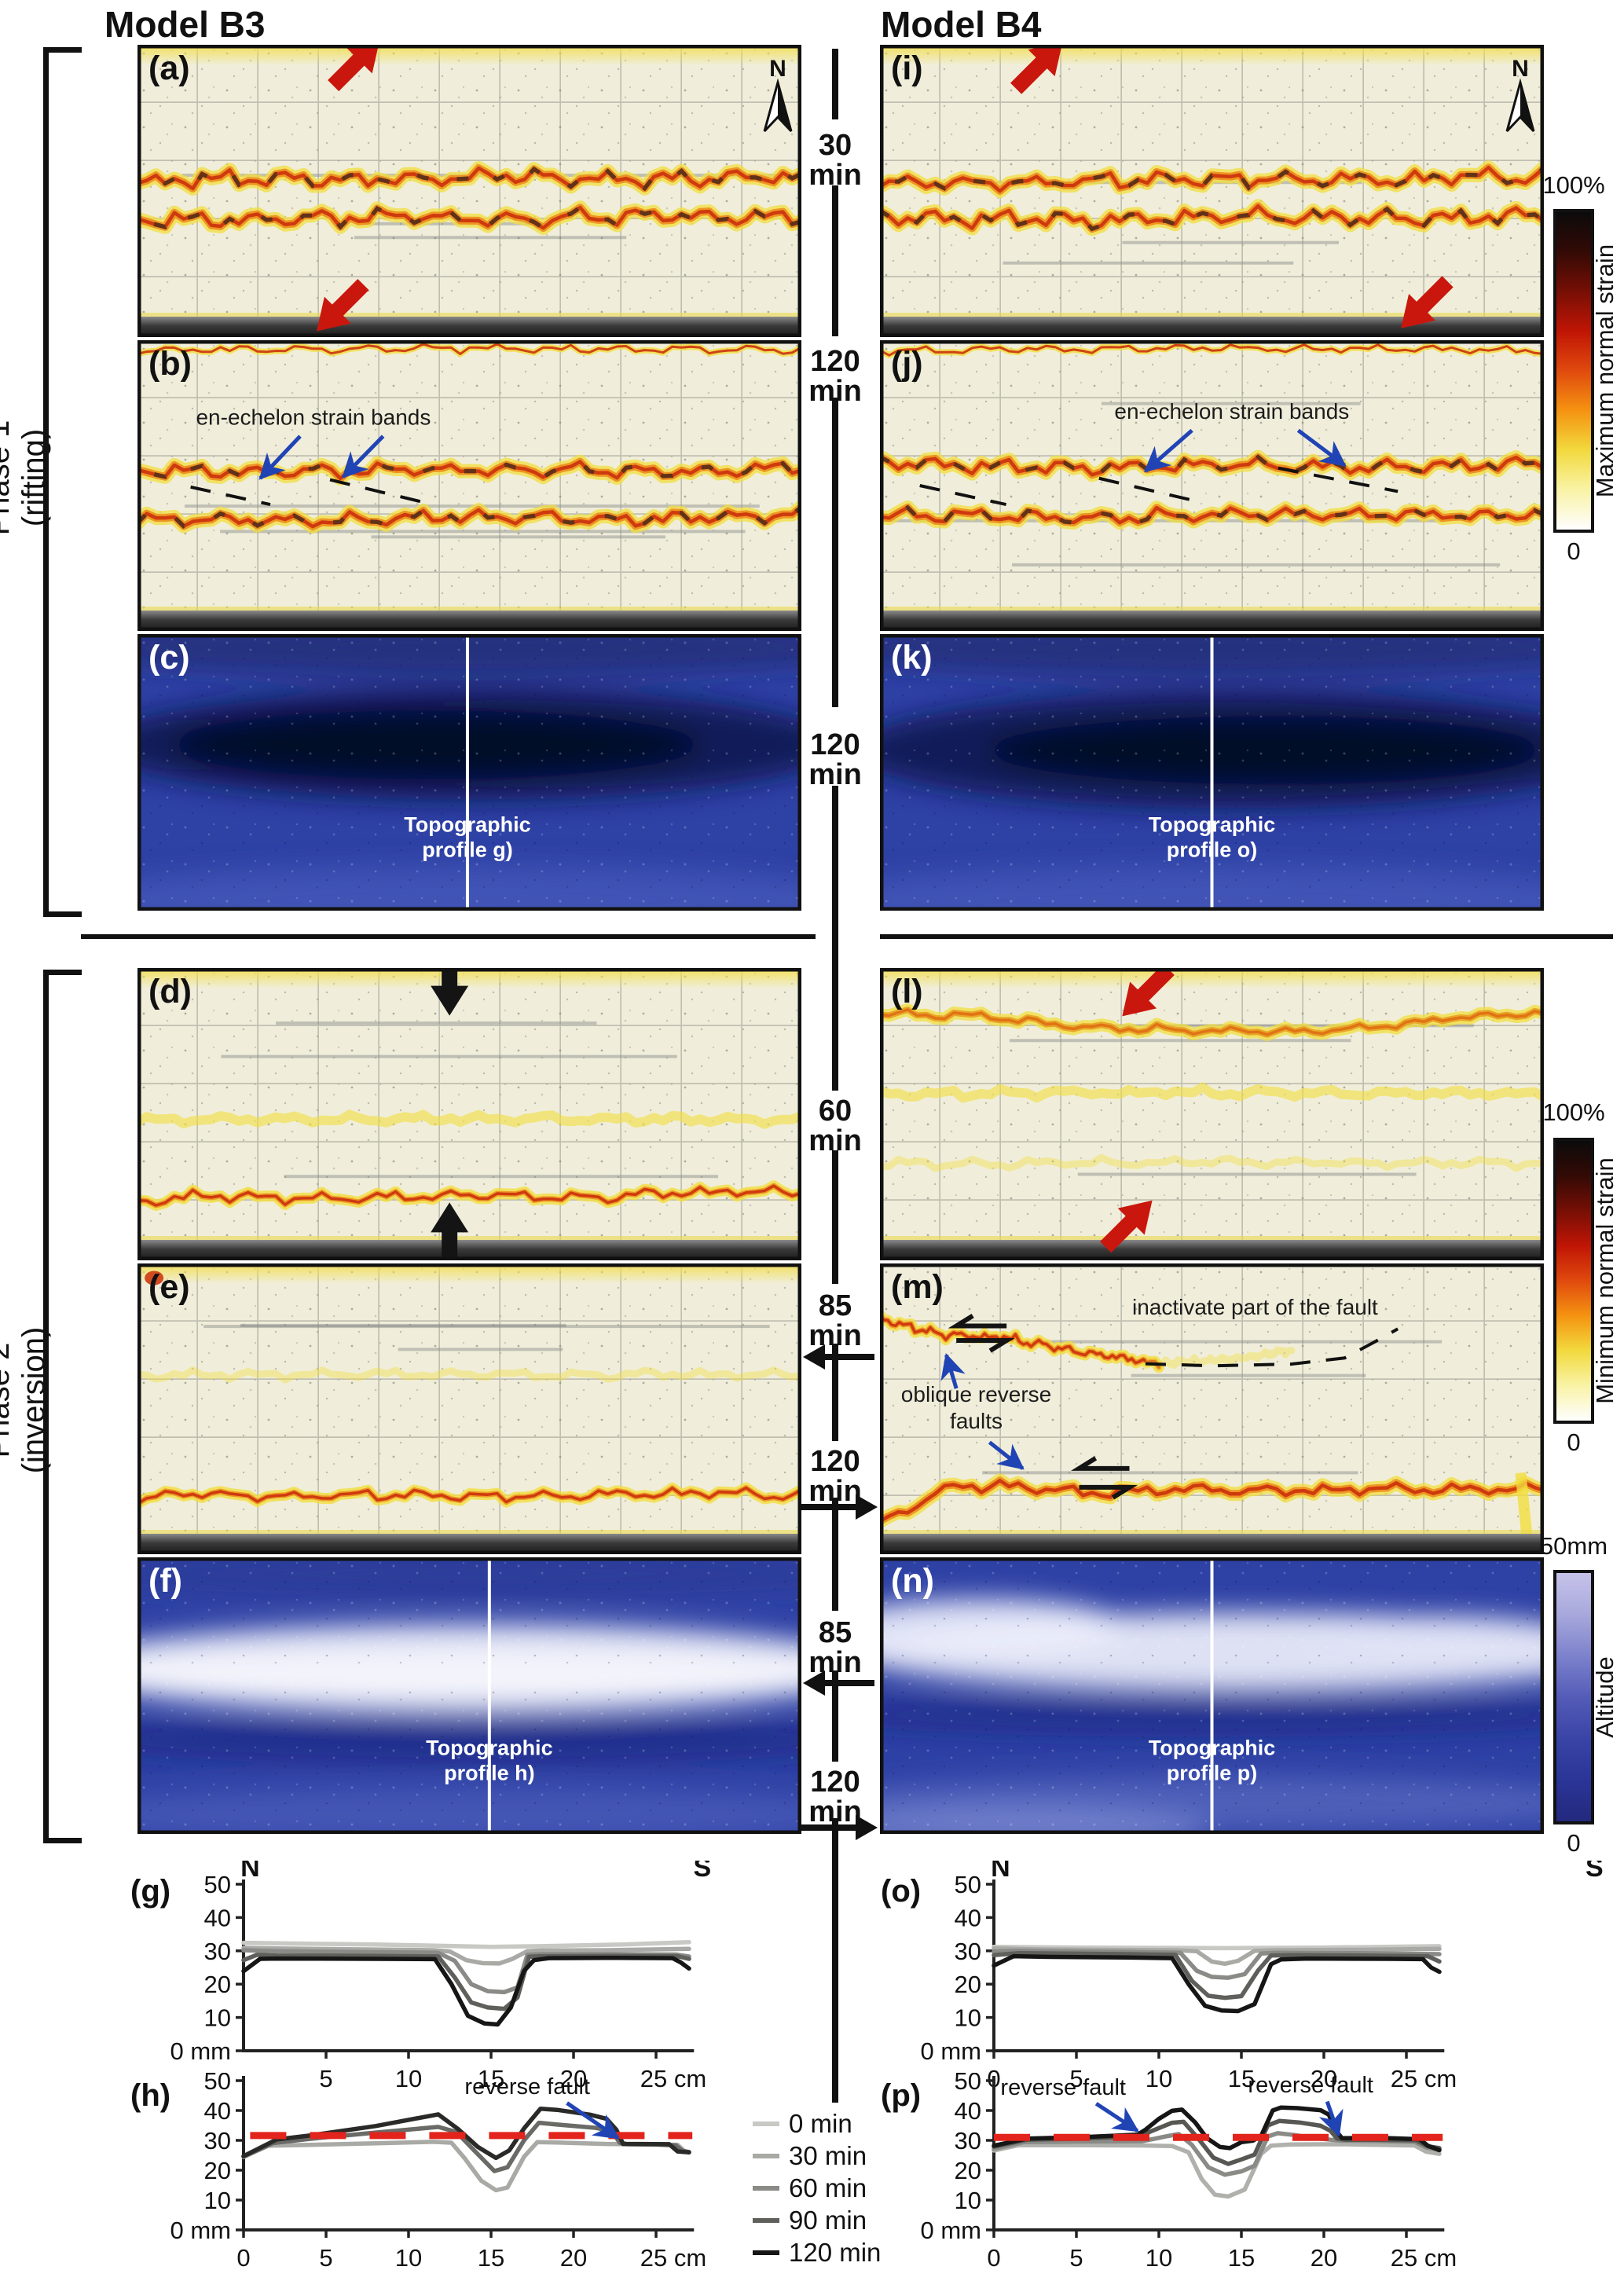  Describe the element at coordinates (901, 1891) in the screenshot. I see `panel-o-letter: (o)` at that location.